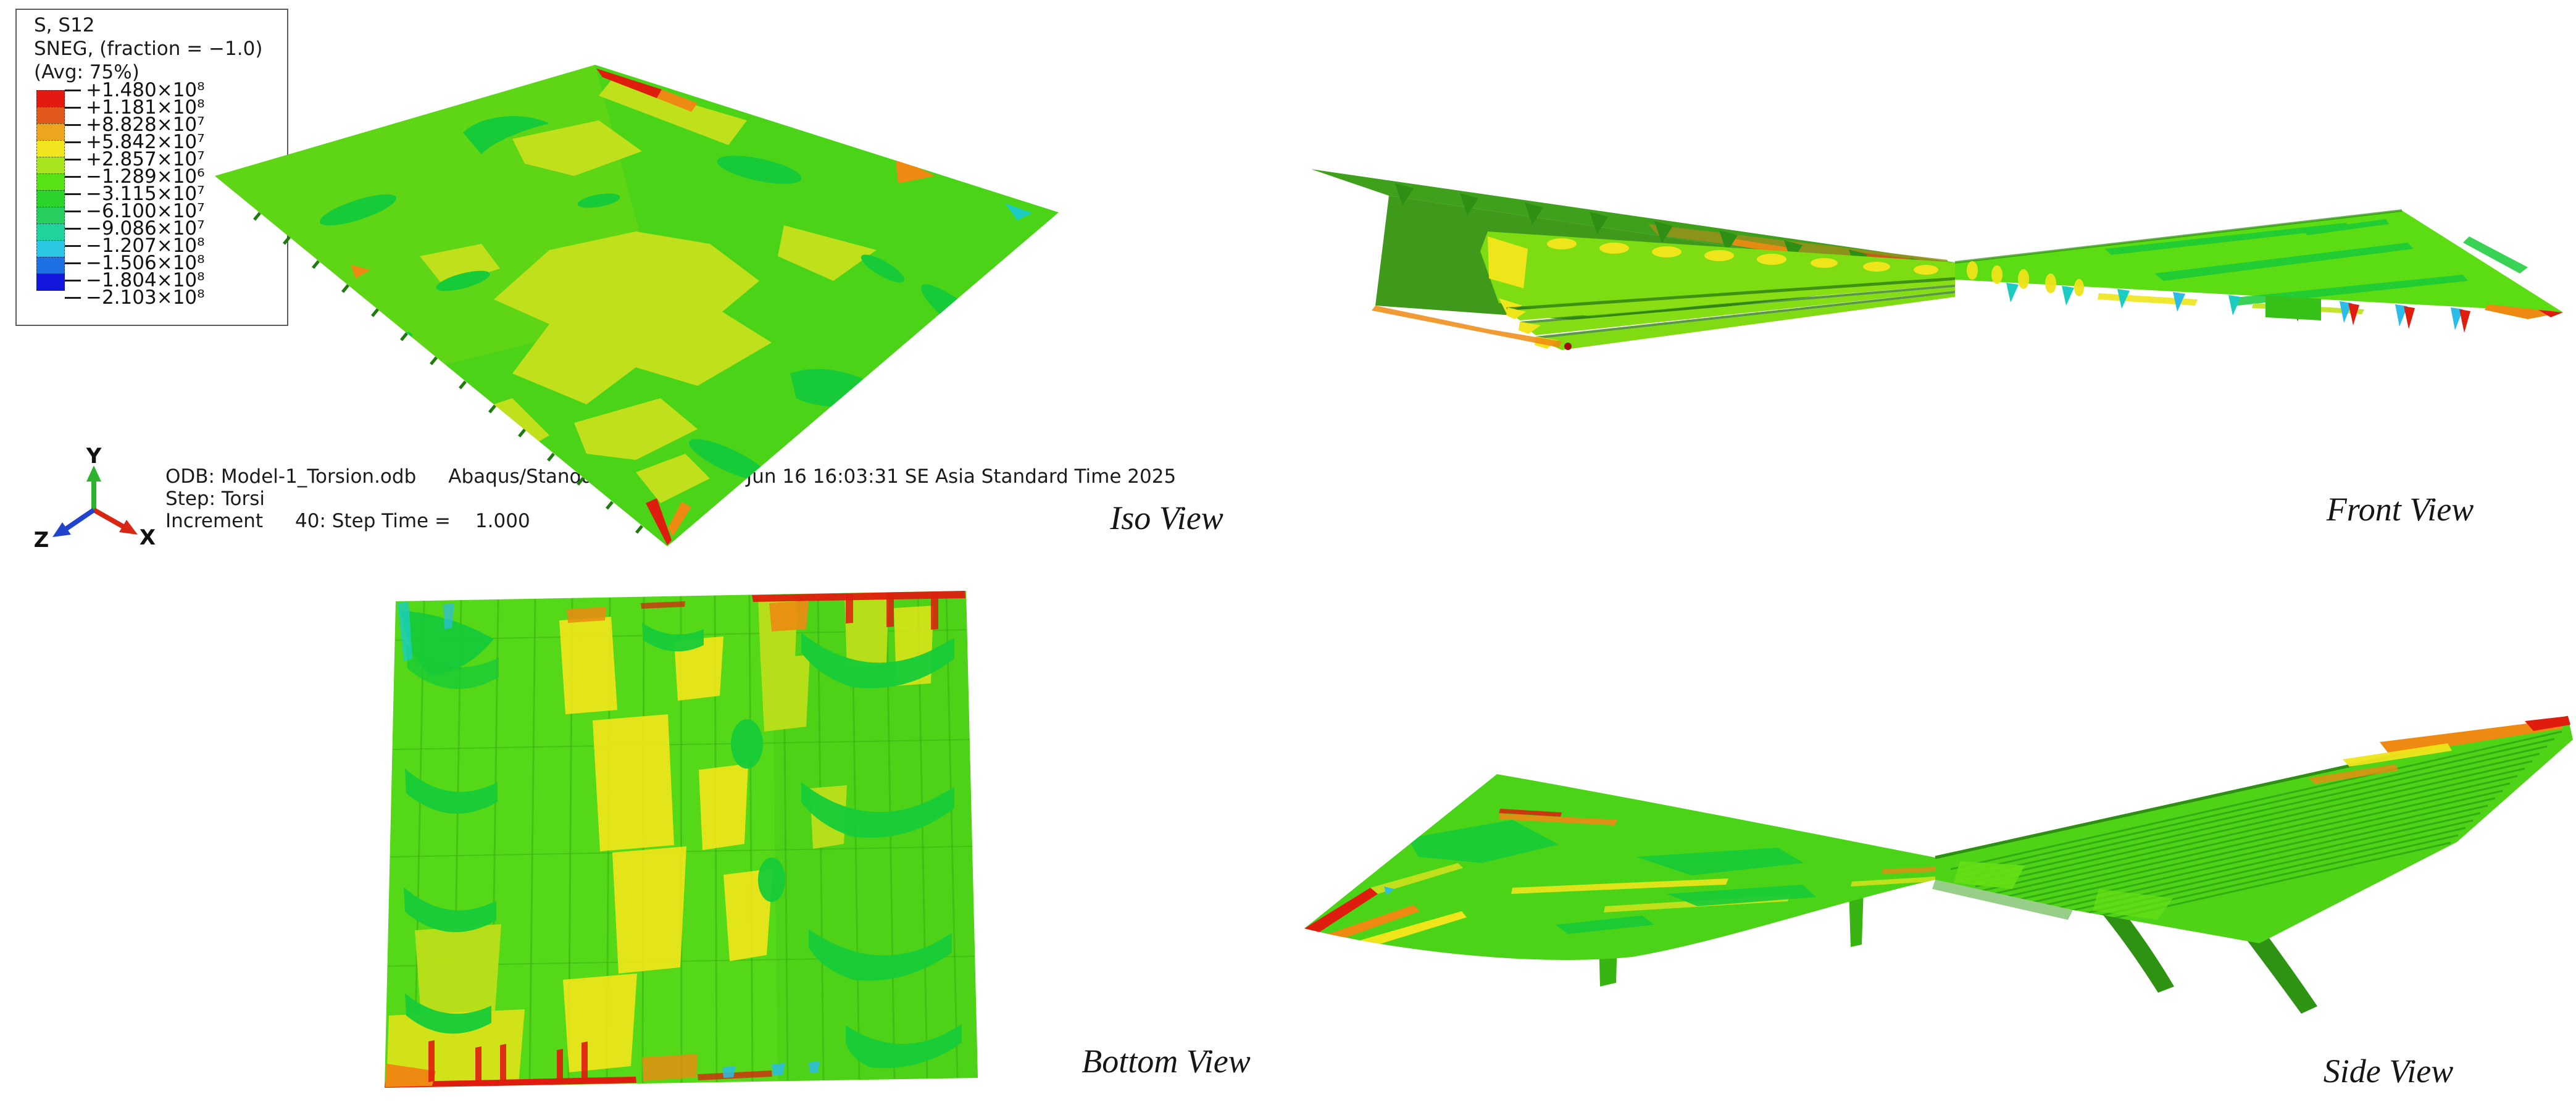 The image size is (2576, 1118). What do you see at coordinates (1166, 517) in the screenshot?
I see `iso-view-label: Iso View` at bounding box center [1166, 517].